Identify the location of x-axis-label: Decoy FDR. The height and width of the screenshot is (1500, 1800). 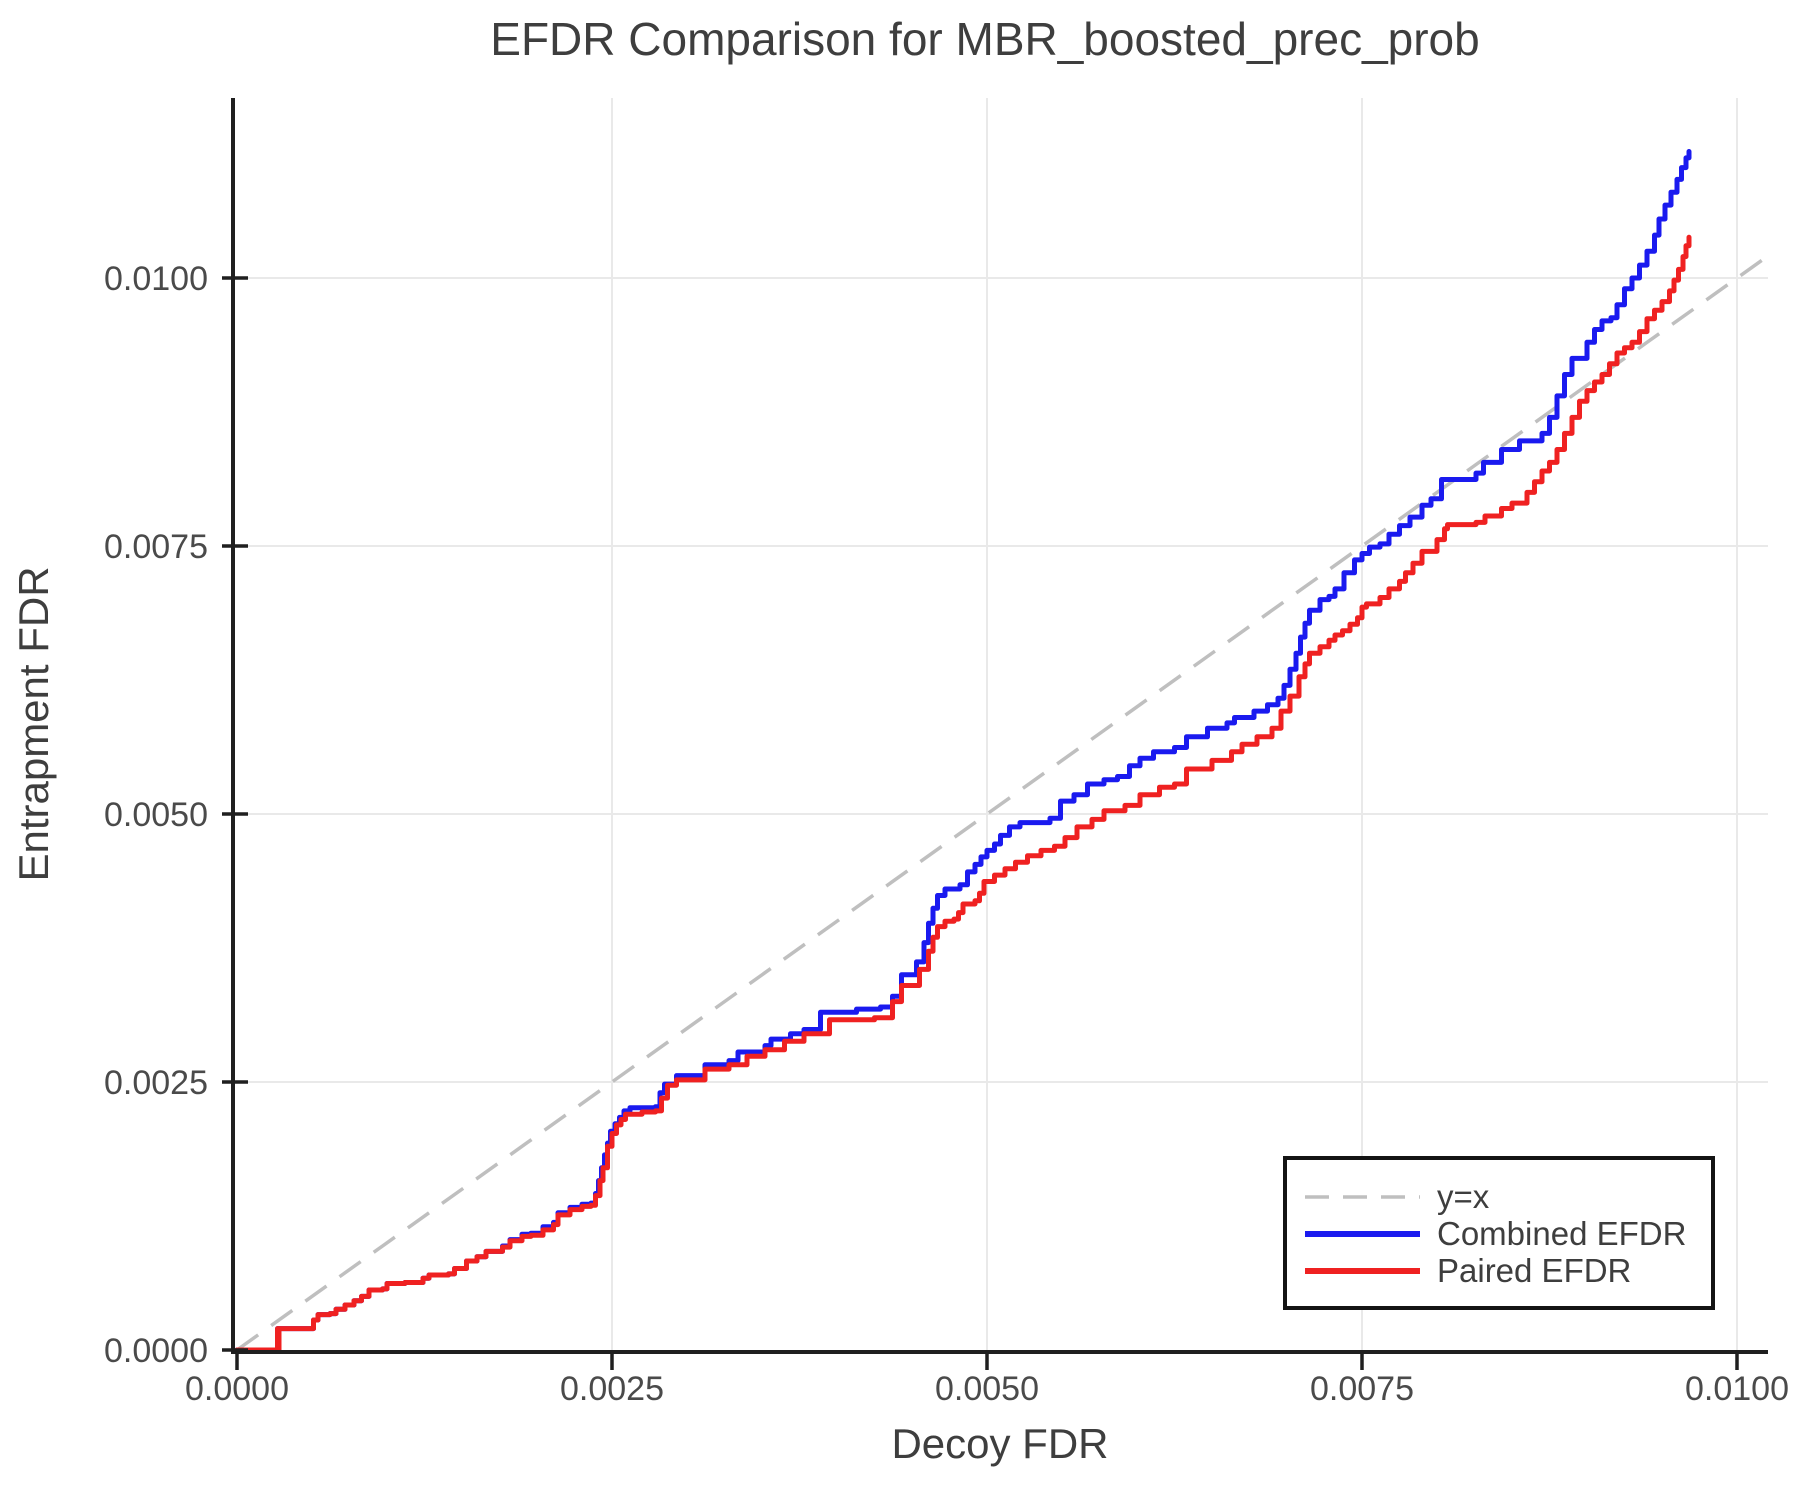
(999, 1443).